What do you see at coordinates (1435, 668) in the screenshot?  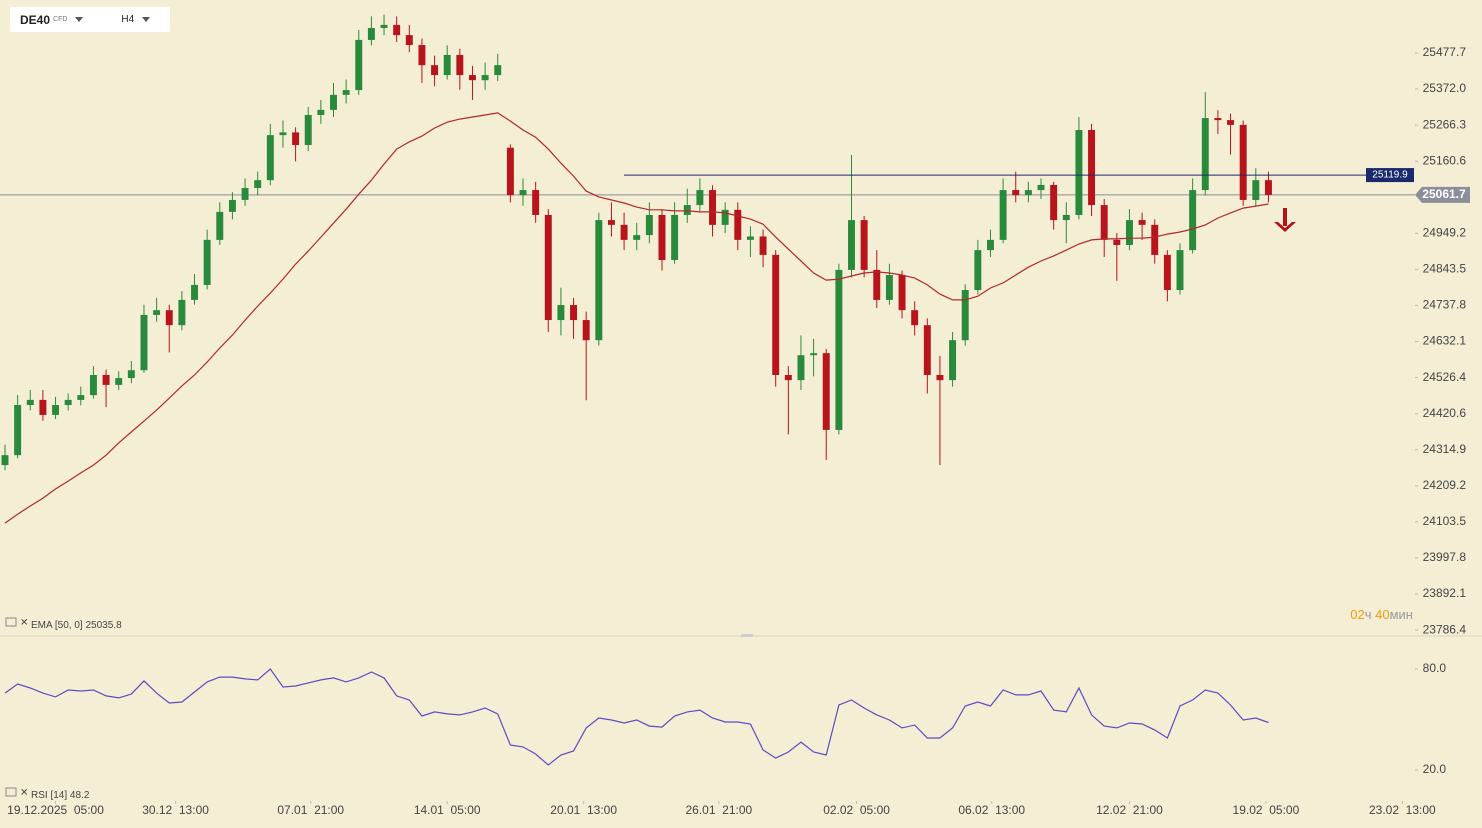 I see `rsi-tick-label: 80.0` at bounding box center [1435, 668].